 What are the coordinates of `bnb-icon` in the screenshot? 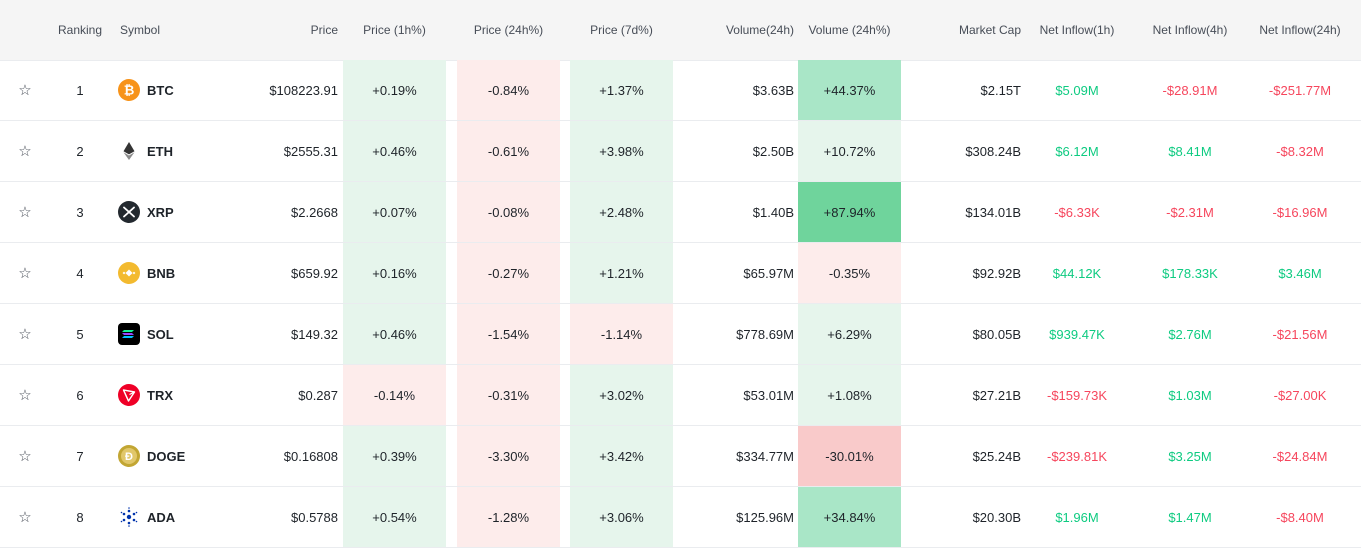 It's located at (129, 273).